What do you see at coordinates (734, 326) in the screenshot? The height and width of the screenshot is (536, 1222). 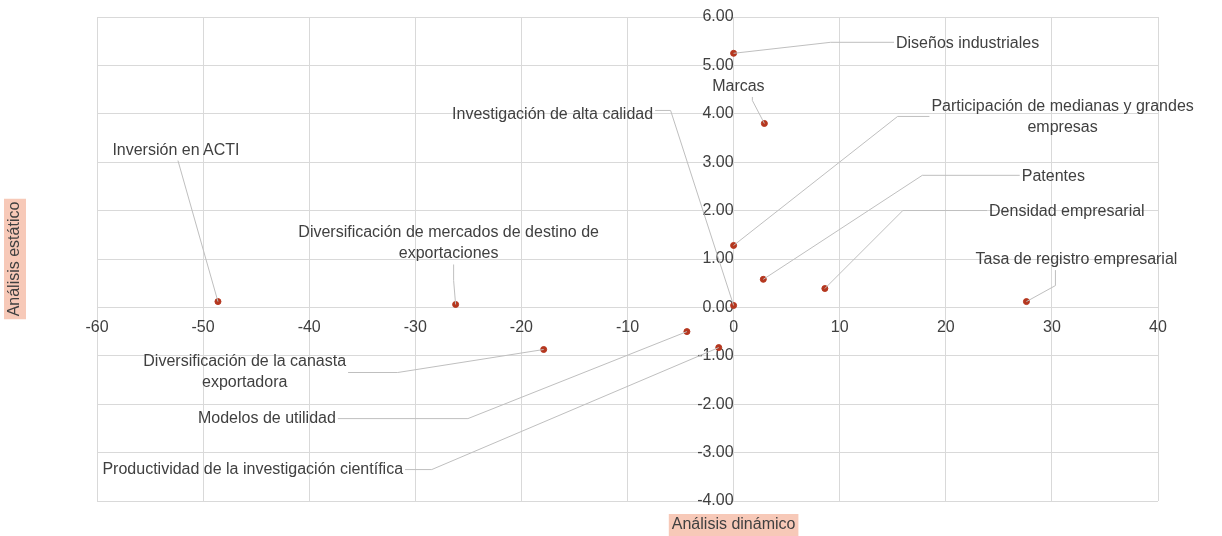 I see `x-tick-label: 0` at bounding box center [734, 326].